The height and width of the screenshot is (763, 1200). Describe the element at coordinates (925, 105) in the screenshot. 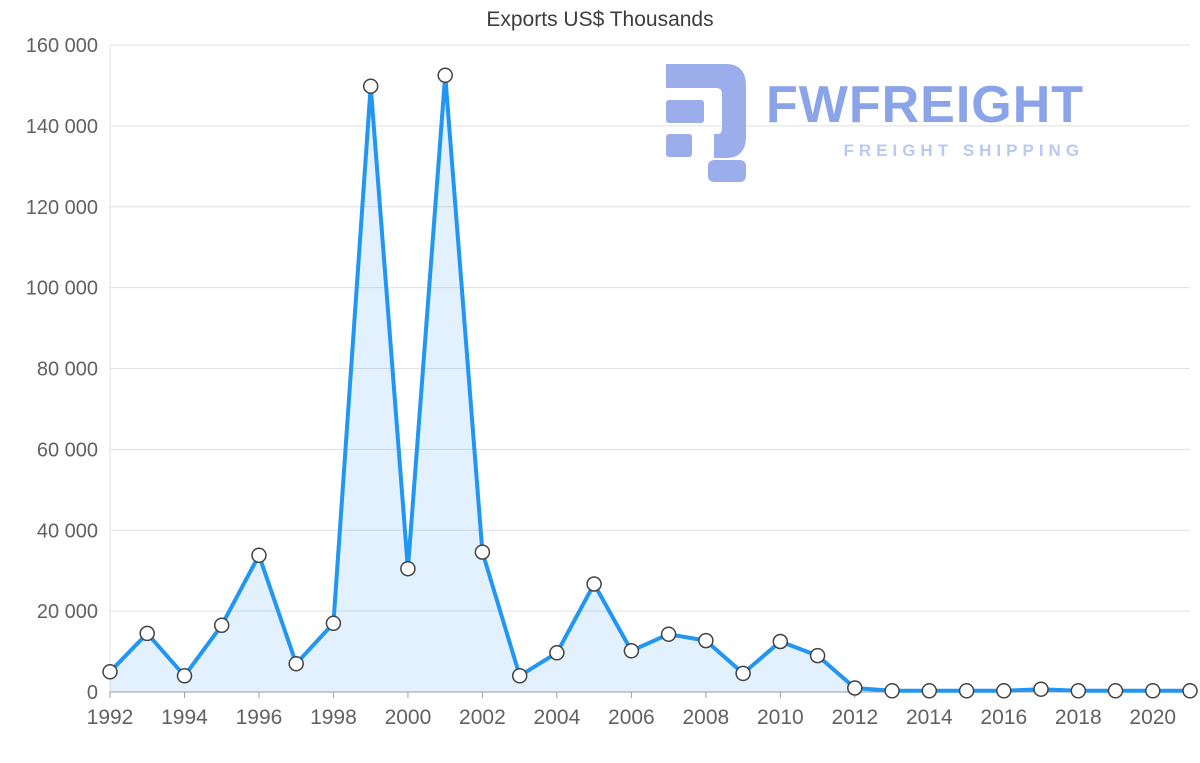

I see `brand-name: FWFREIGHT` at that location.